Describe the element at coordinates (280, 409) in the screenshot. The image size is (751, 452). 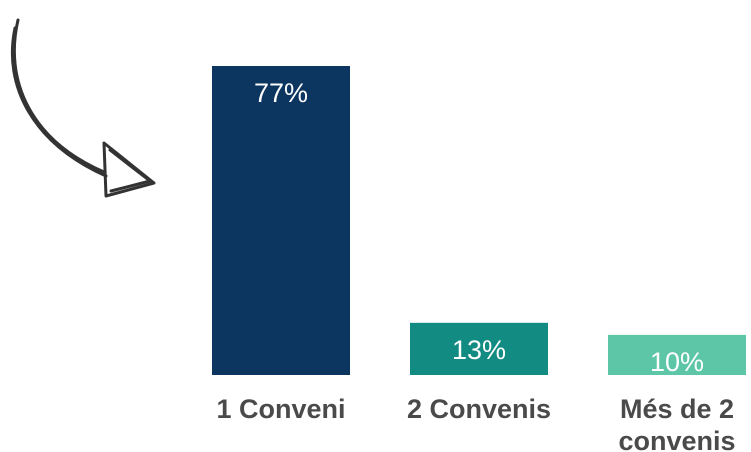
I see `category-label-1: 1 Conveni` at that location.